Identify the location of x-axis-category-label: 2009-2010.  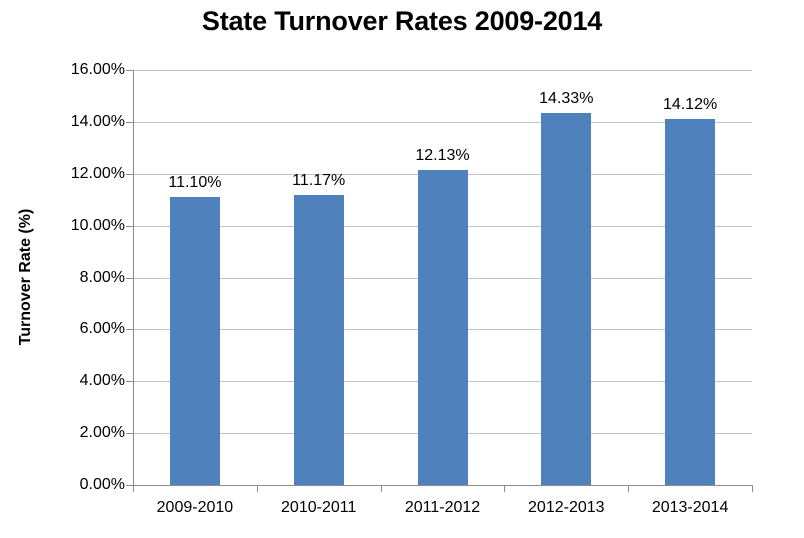
(195, 507).